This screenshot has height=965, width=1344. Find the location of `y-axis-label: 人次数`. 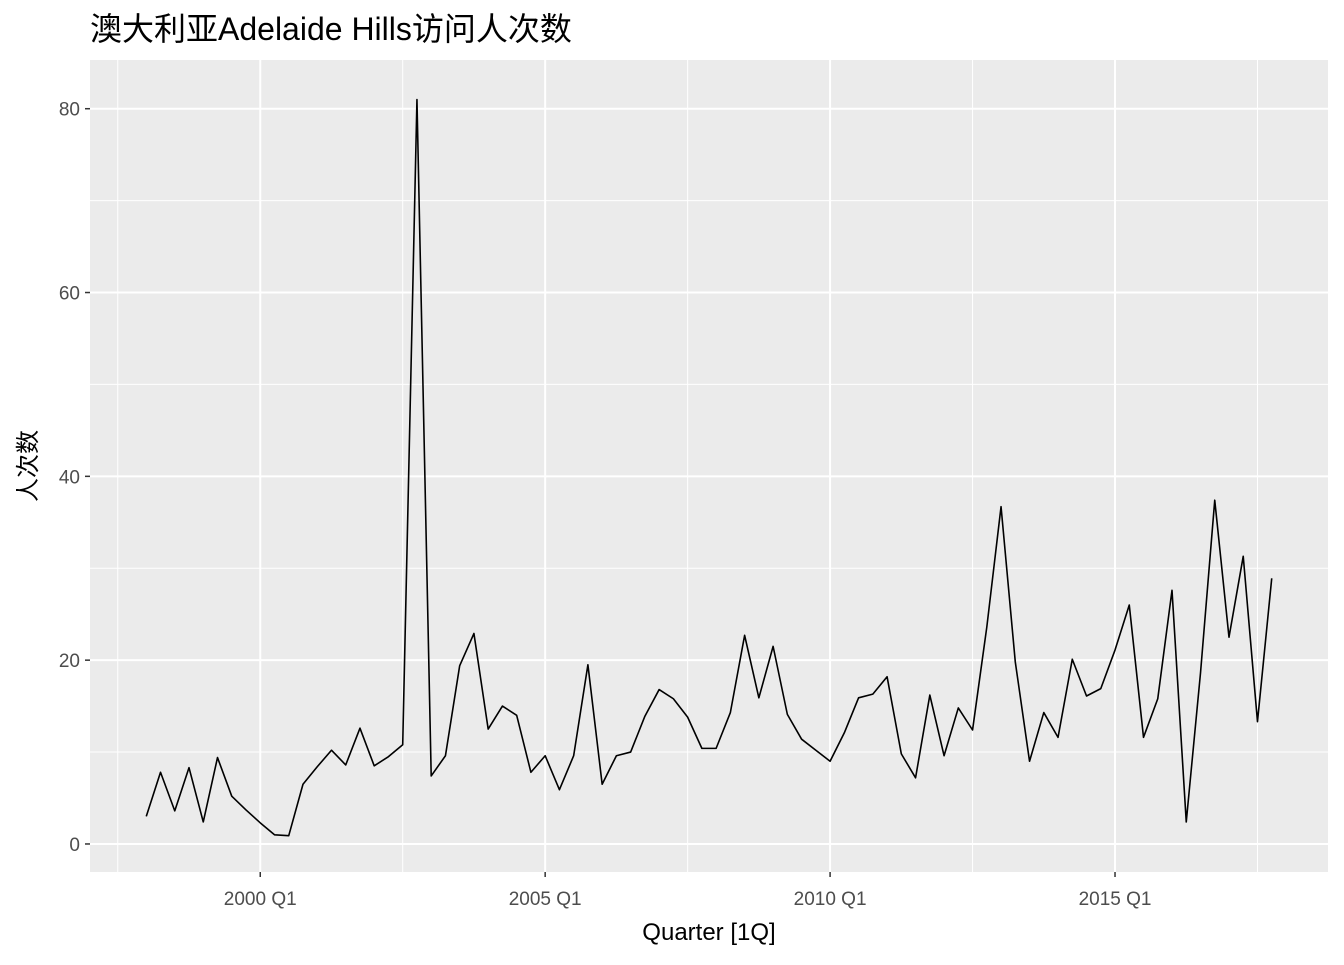

y-axis-label: 人次数 is located at coordinates (28, 466).